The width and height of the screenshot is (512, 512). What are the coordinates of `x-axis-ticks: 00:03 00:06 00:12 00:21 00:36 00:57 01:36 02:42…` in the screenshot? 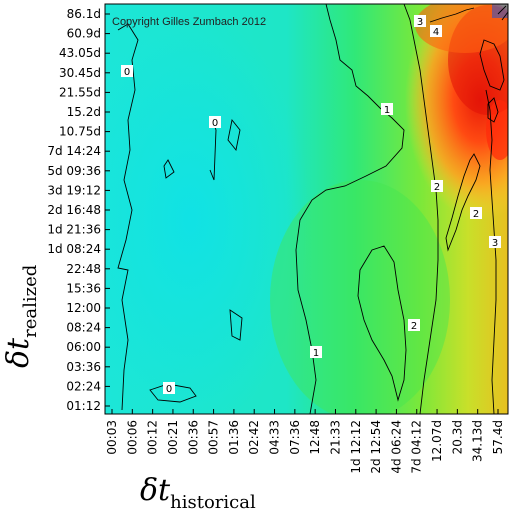 It's located at (305, 441).